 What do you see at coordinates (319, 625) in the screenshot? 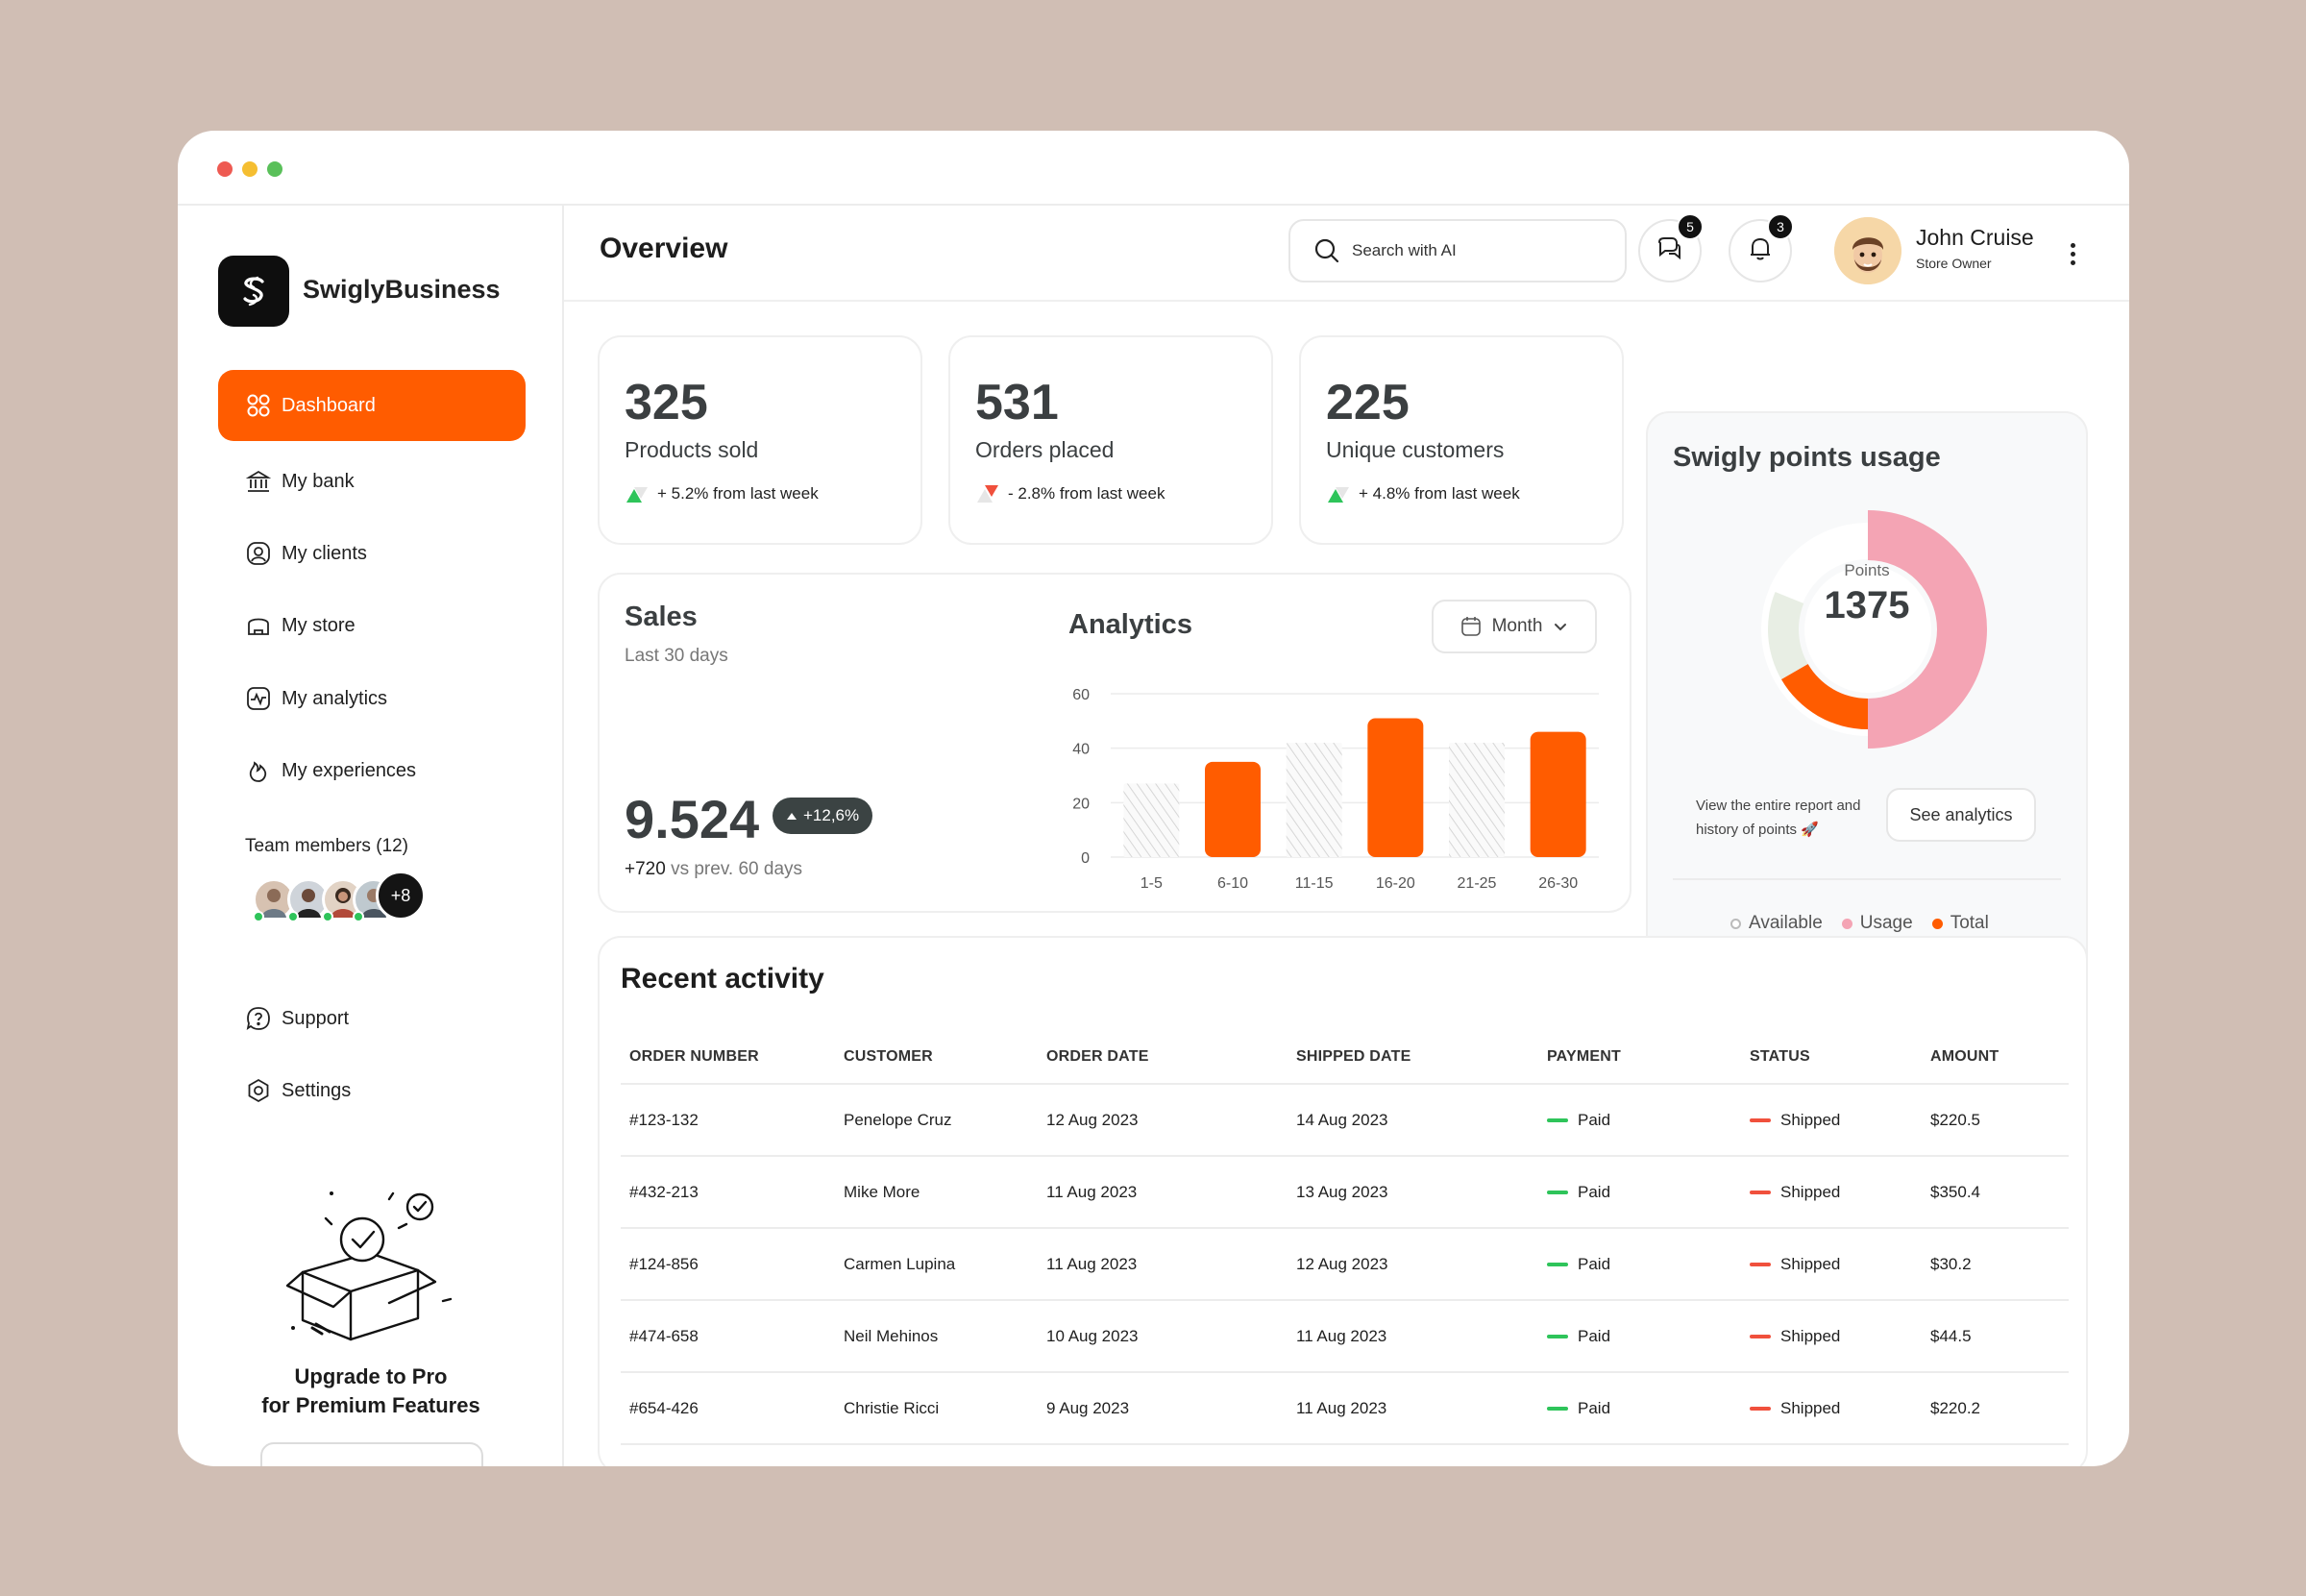
I see `sidebar-item-label: My store` at bounding box center [319, 625].